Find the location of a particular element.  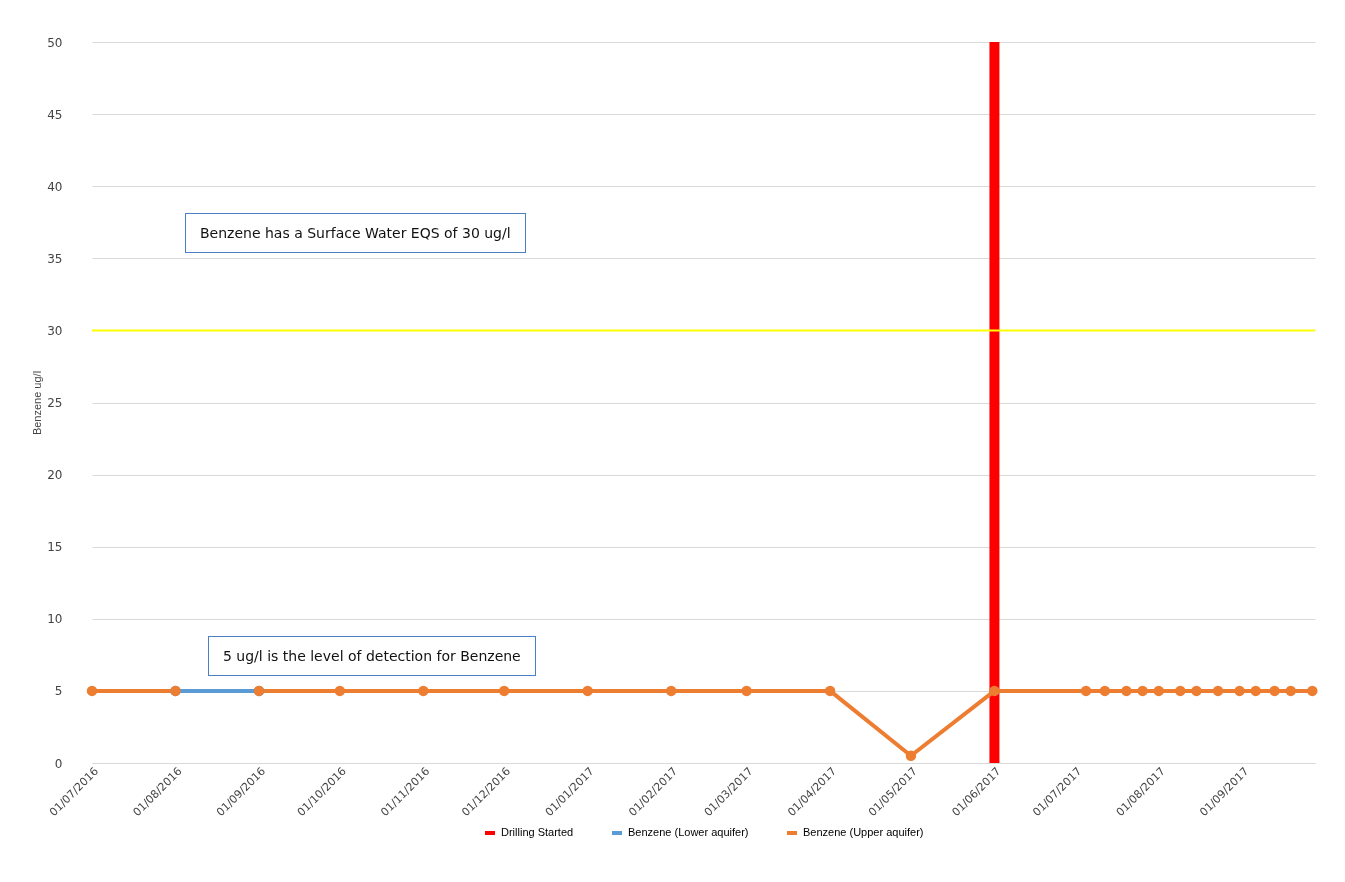

annotation: Benzene has a Surface Water EQS of 30 ug/l is located at coordinates (355, 233).